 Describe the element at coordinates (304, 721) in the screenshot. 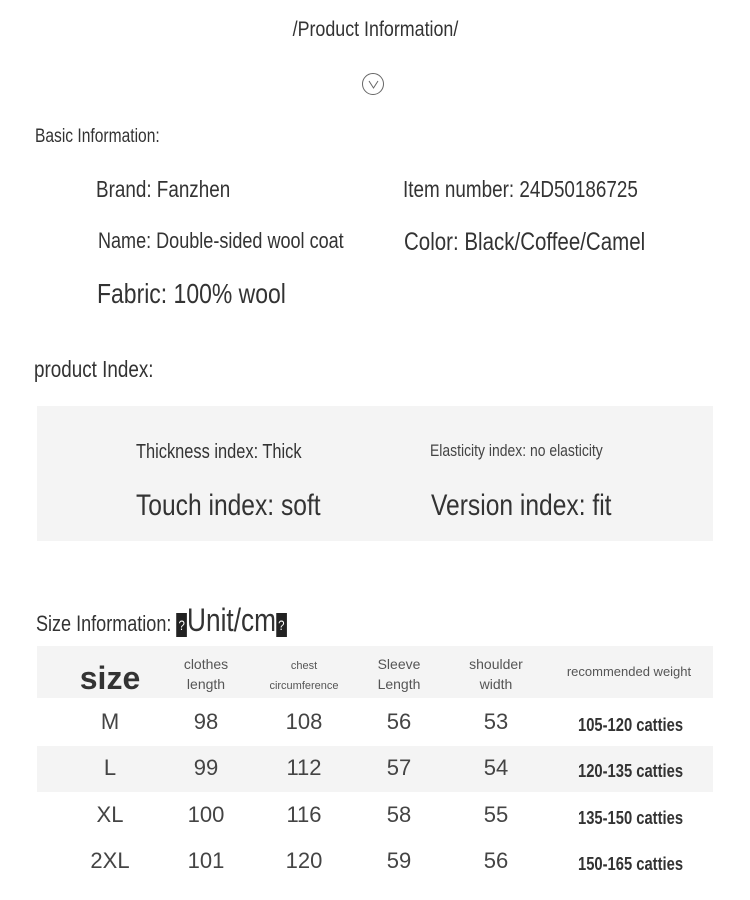

I see `table-cell: 108` at that location.